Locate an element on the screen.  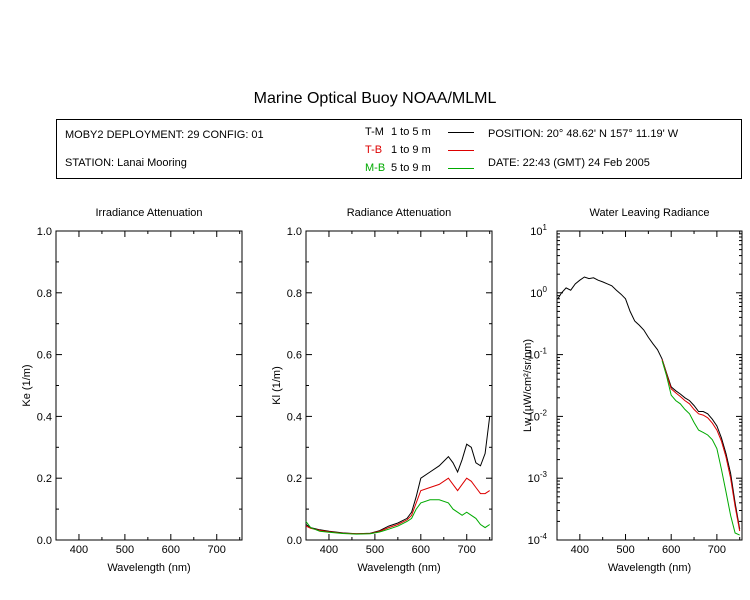
x-tick-label-1-3: 700 is located at coordinates (467, 550).